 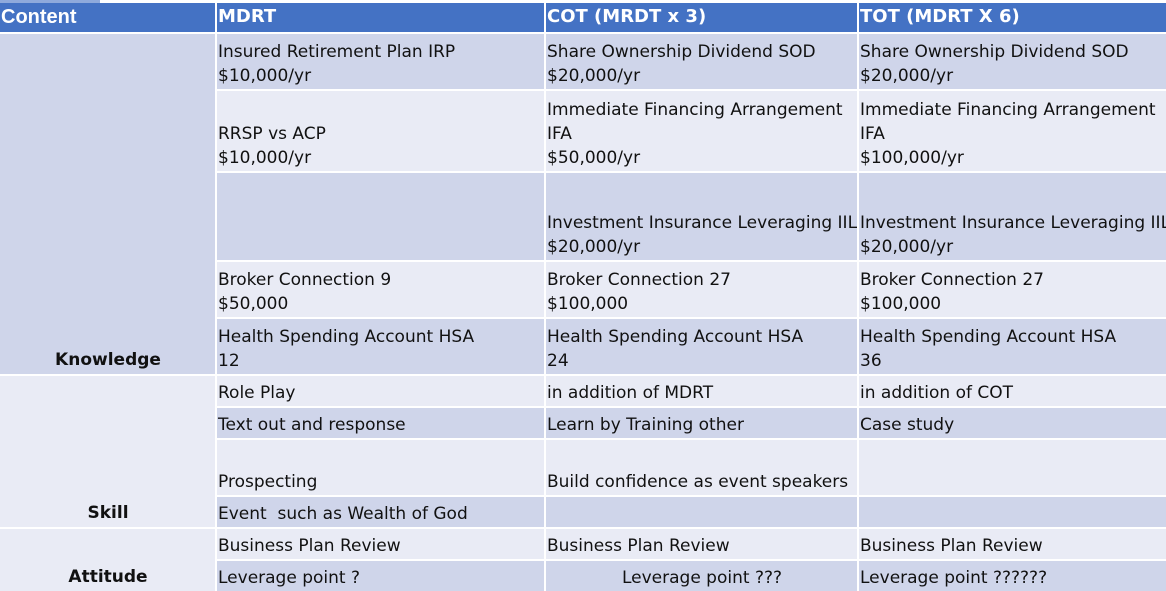 What do you see at coordinates (701, 289) in the screenshot?
I see `table-cell-cot: Broker Connection 27 $100,000` at bounding box center [701, 289].